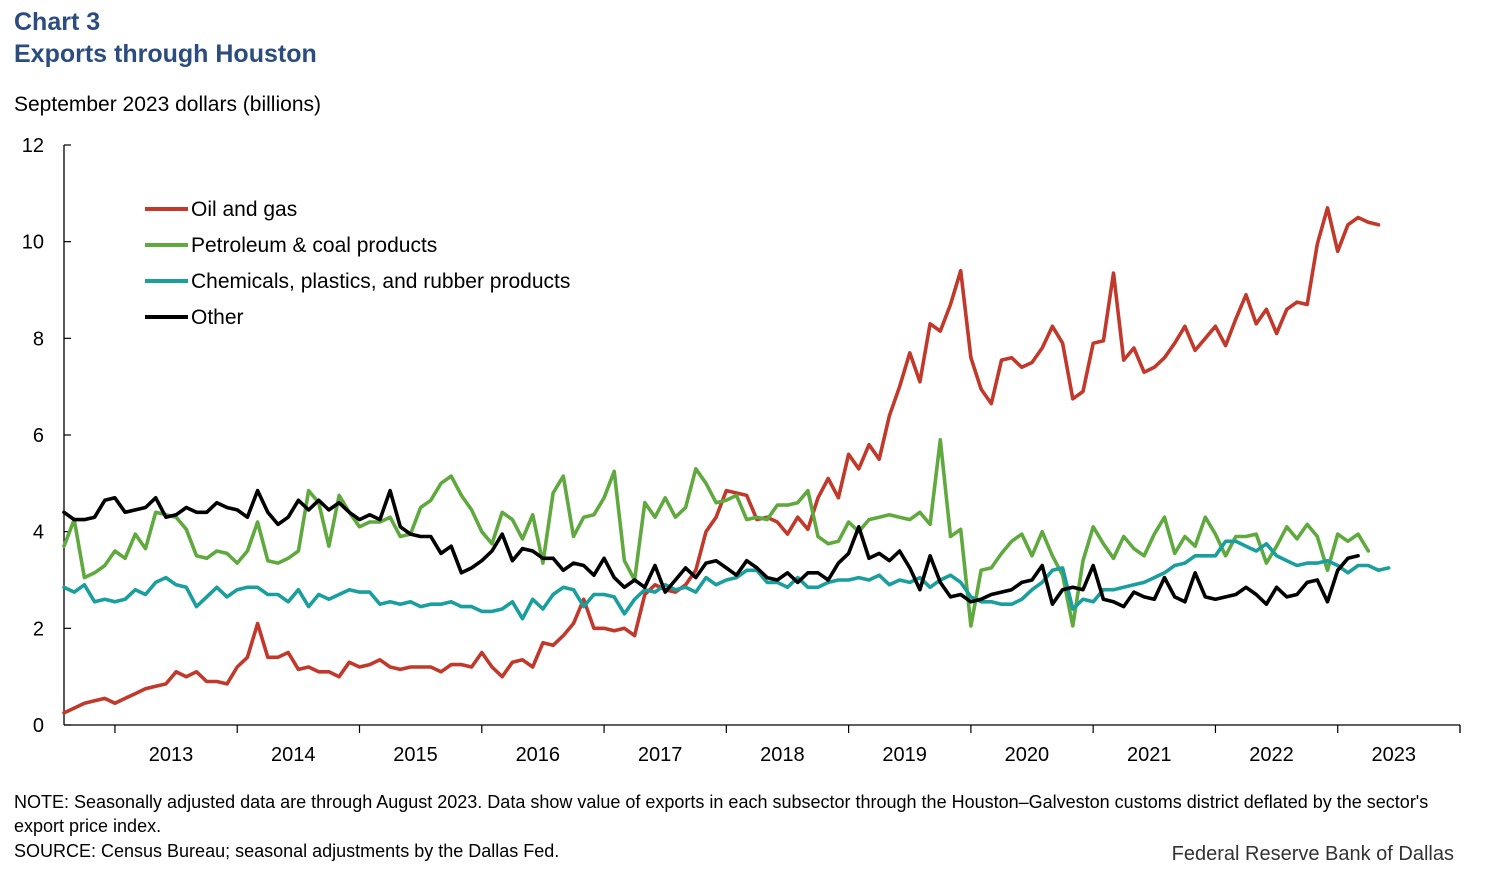 This screenshot has height=882, width=1494. I want to click on legend-label-1: Petroleum & coal products, so click(314, 245).